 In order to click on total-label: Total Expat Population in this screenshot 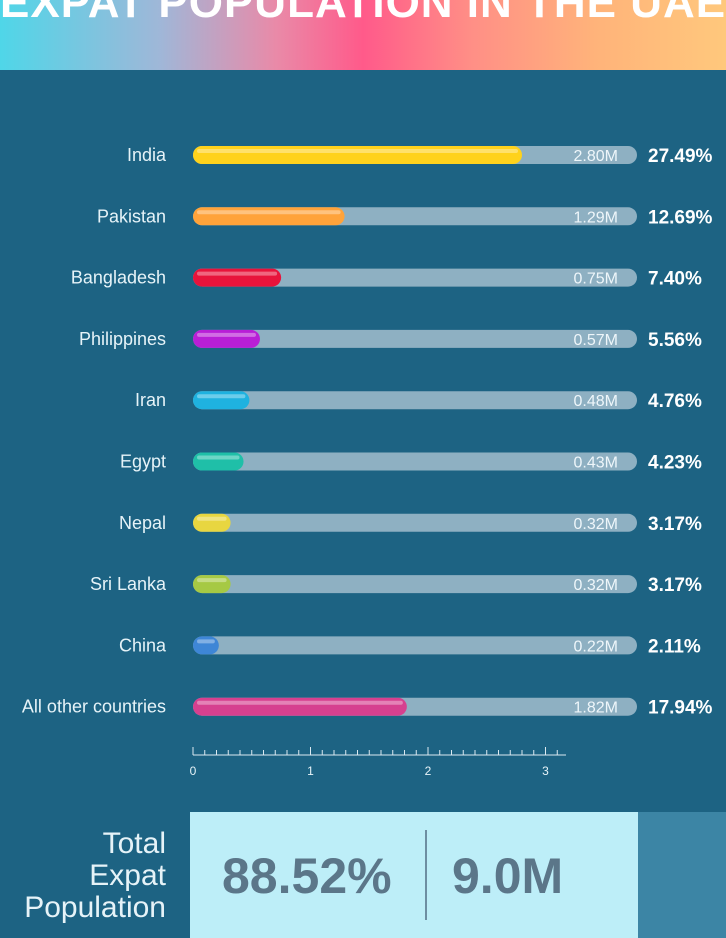, I will do `click(83, 876)`.